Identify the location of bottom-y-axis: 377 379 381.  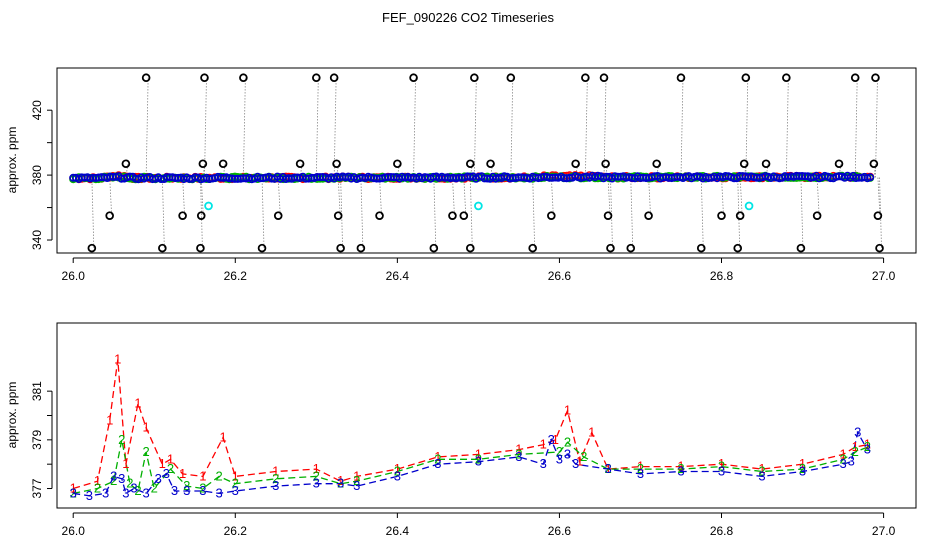
(41, 440).